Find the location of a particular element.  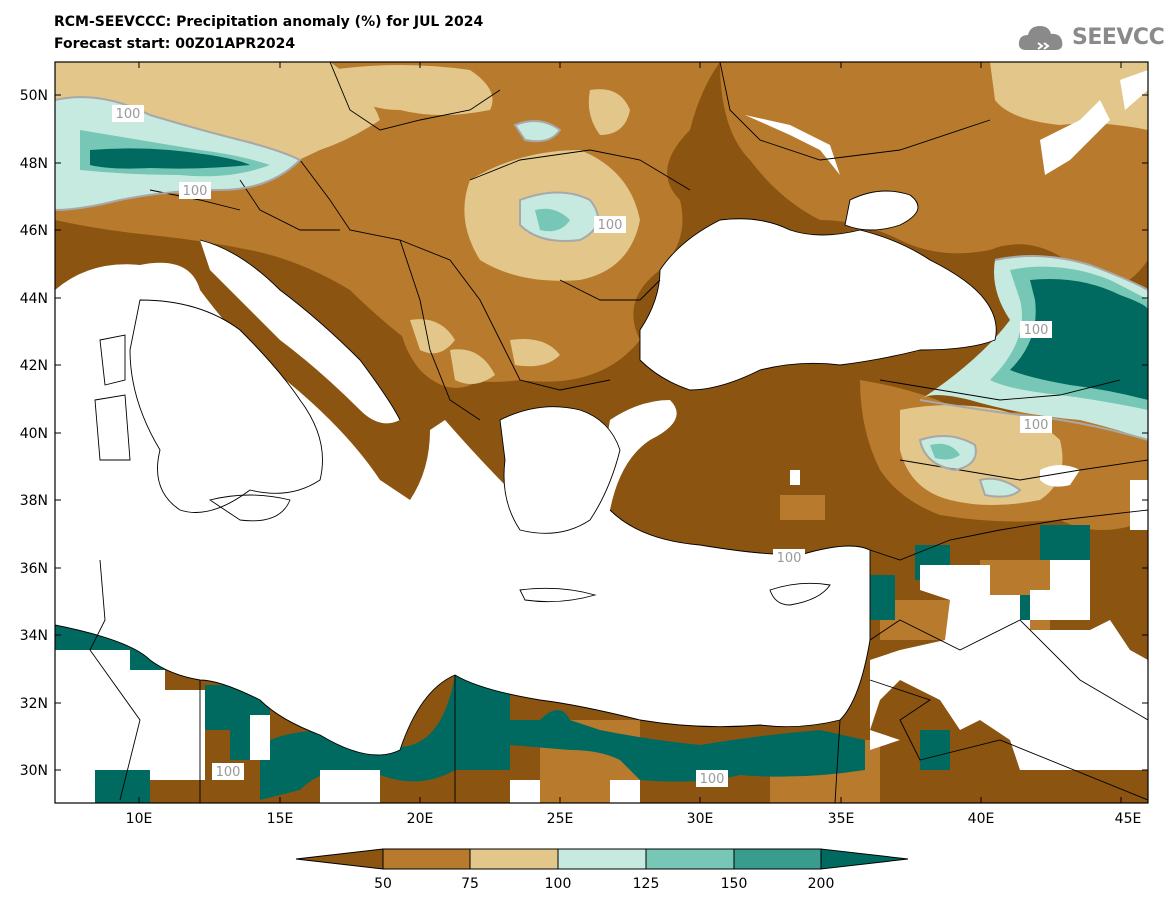

lon-label: 25E is located at coordinates (560, 819).